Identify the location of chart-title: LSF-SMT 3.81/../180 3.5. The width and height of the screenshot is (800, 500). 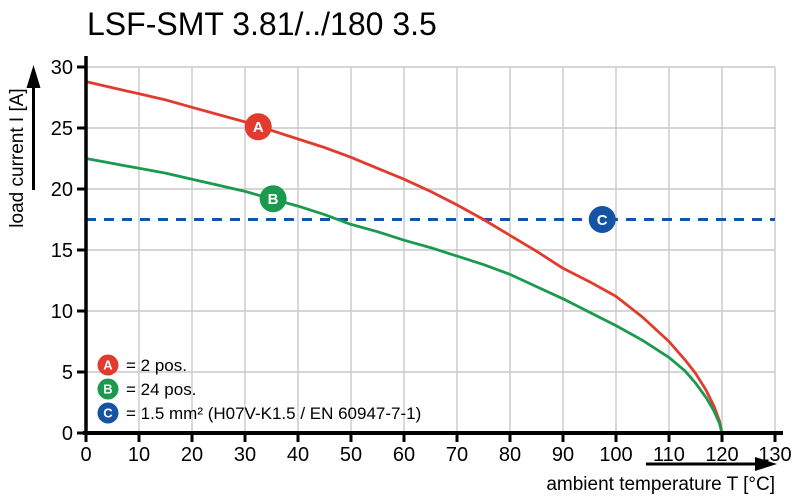
(262, 24).